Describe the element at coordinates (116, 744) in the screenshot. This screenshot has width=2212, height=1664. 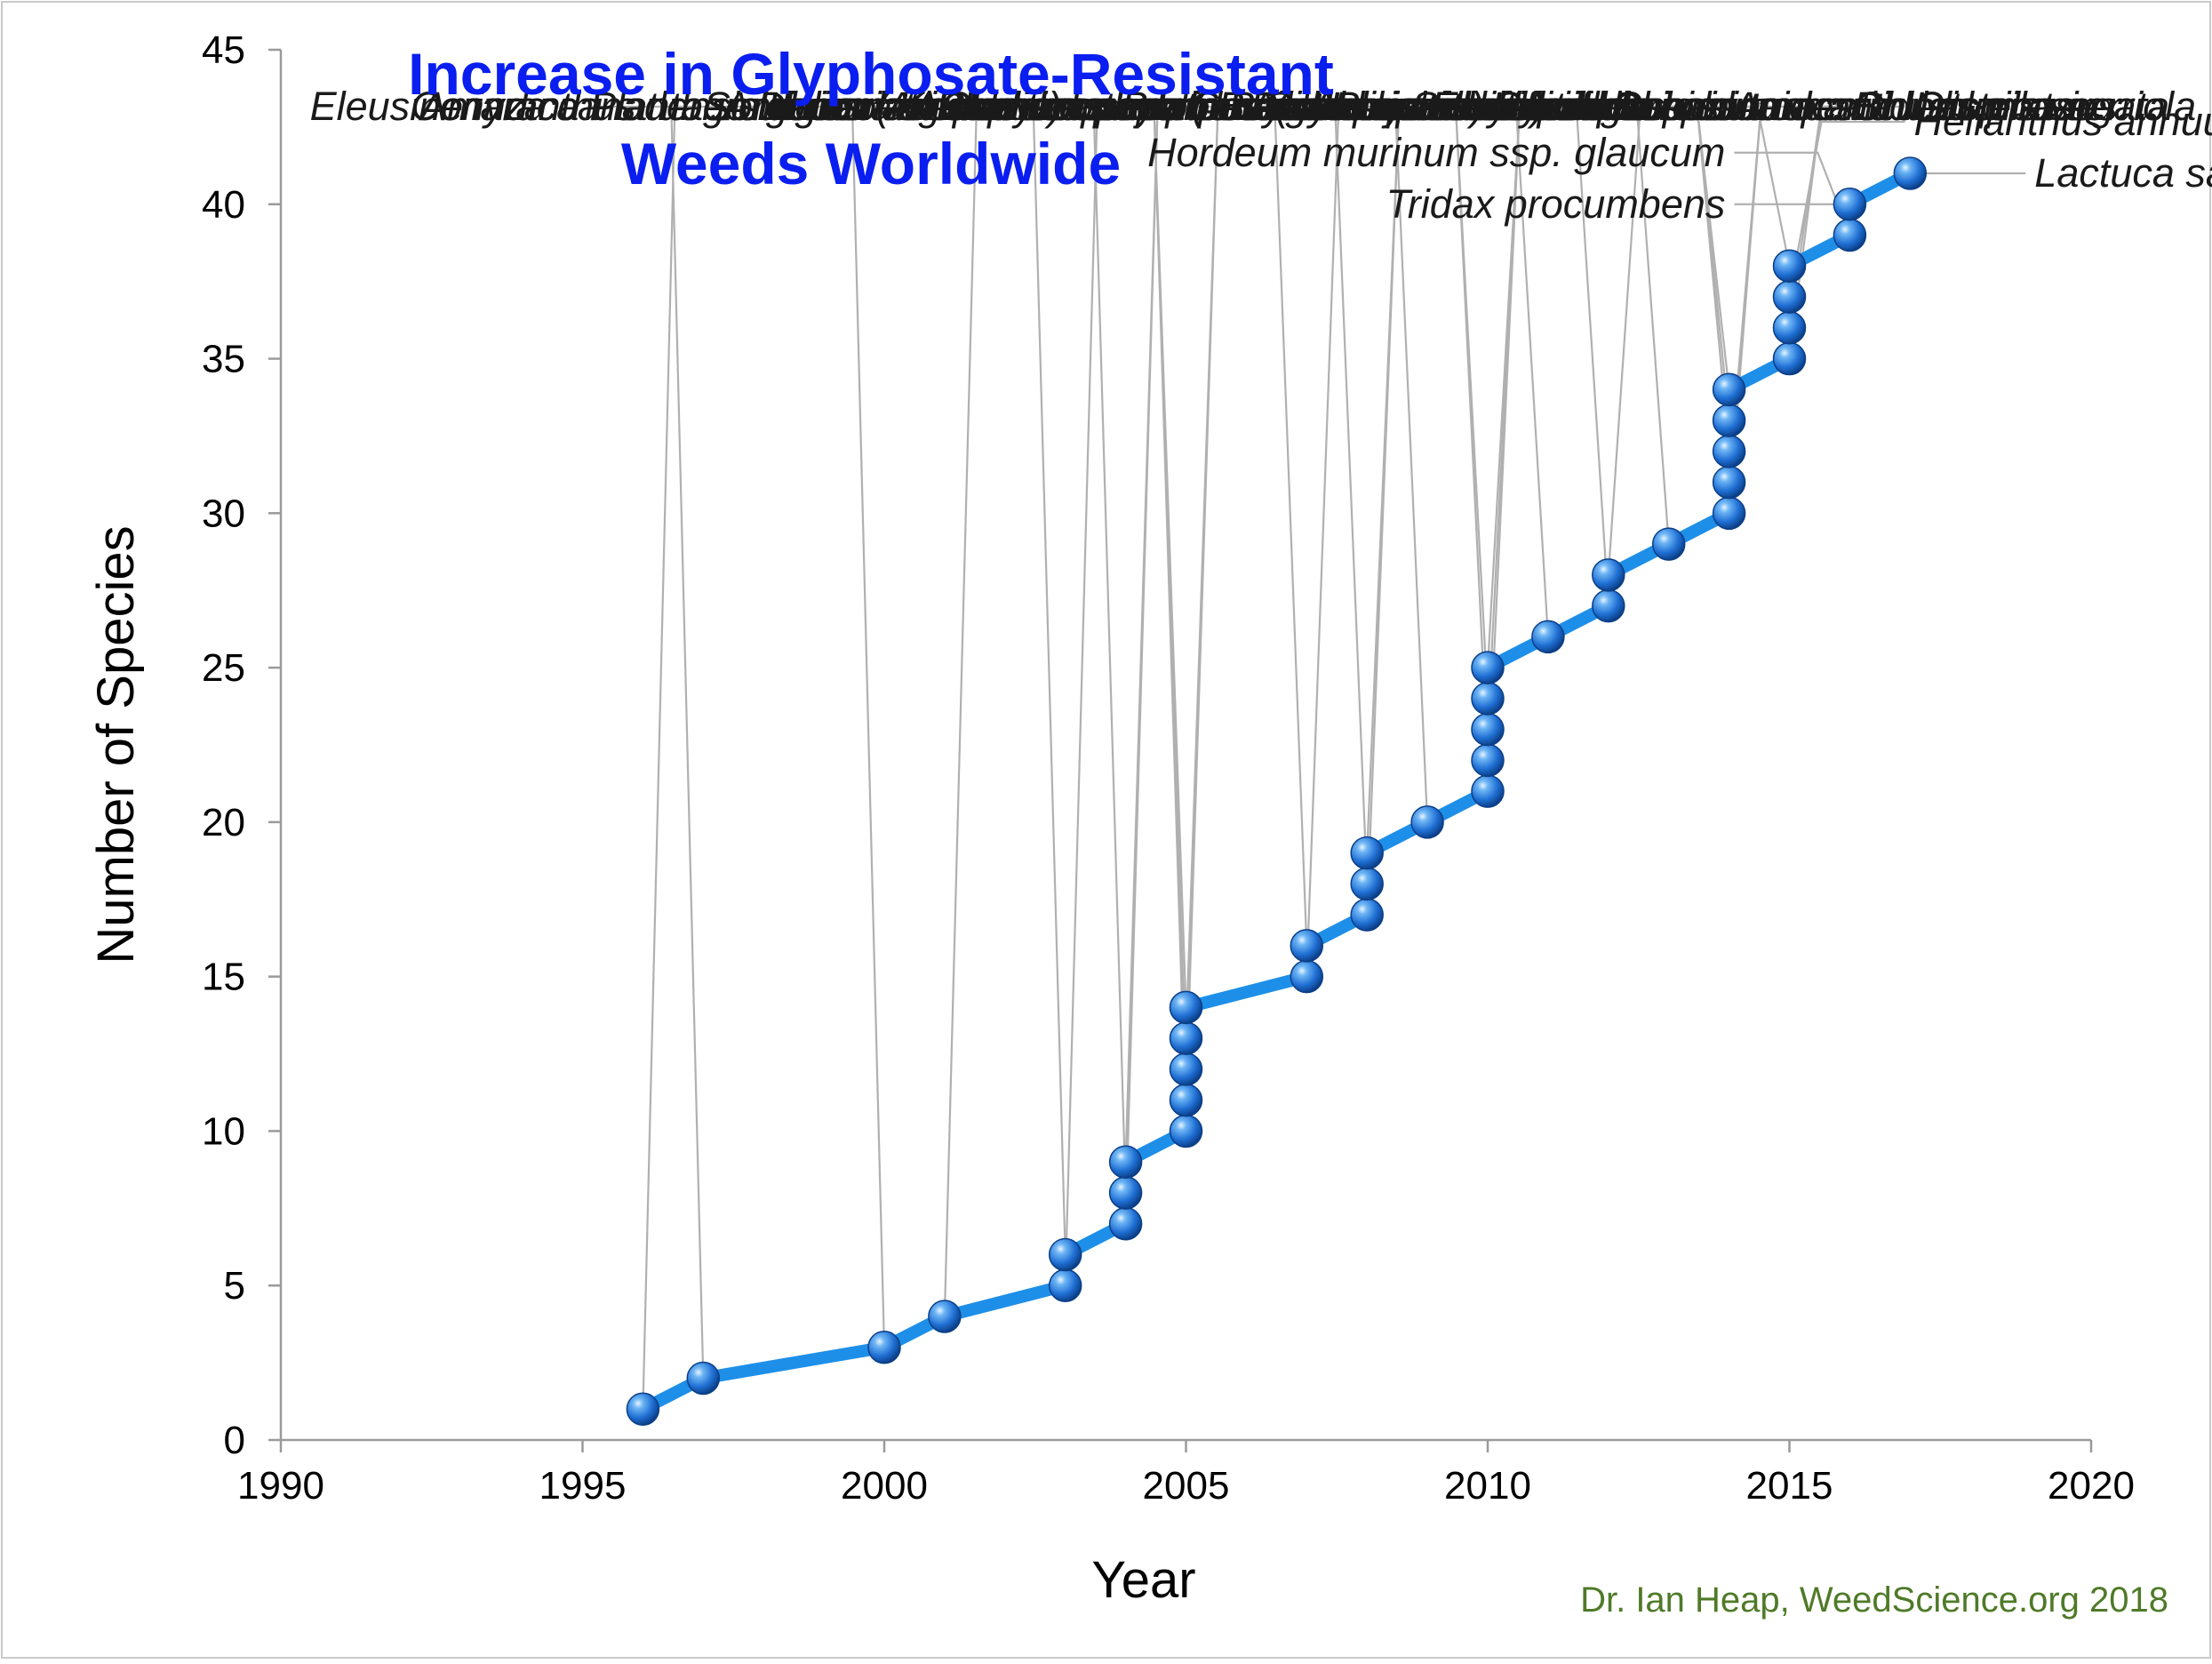
I see `y-axis-title: Number of Species` at that location.